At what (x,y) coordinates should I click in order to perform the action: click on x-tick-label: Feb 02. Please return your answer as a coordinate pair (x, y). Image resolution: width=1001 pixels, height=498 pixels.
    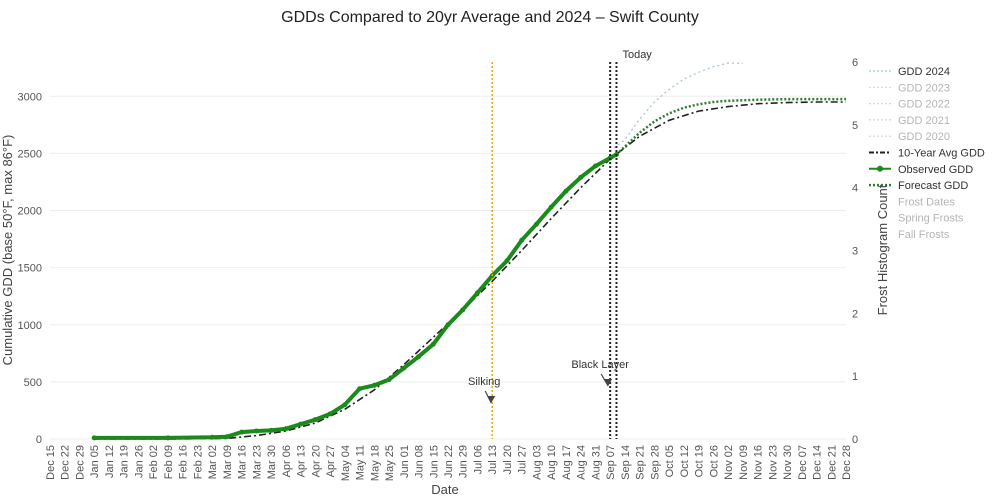
    Looking at the image, I should click on (154, 462).